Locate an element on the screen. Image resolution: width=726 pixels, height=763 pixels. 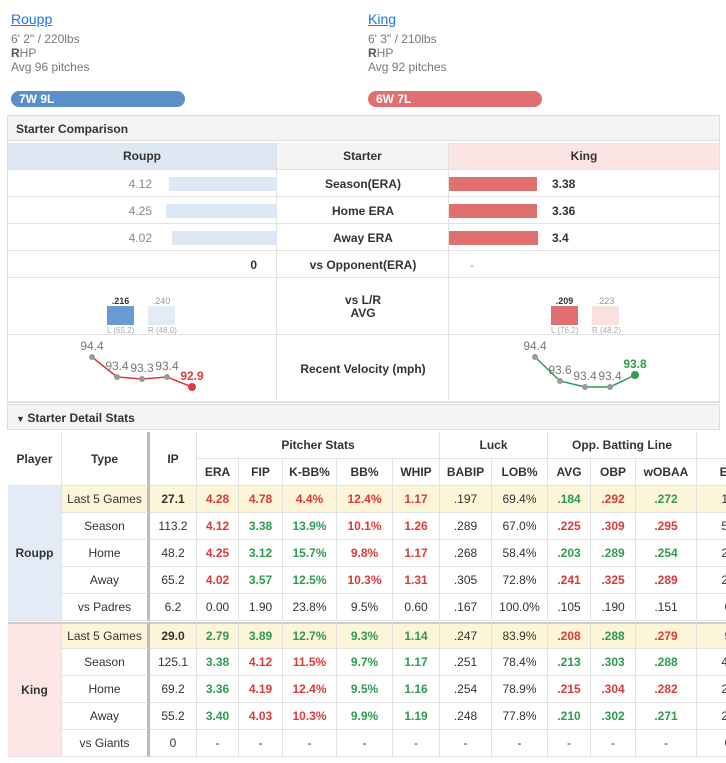
stat-cell: 69.4% is located at coordinates (520, 499).